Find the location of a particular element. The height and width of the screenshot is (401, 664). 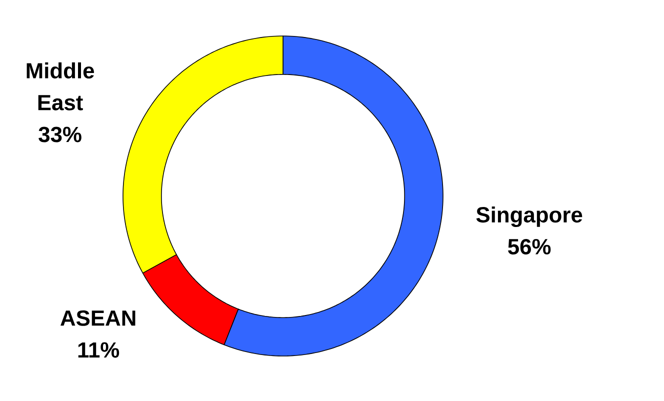

slice-label: Middle East is located at coordinates (60, 86).